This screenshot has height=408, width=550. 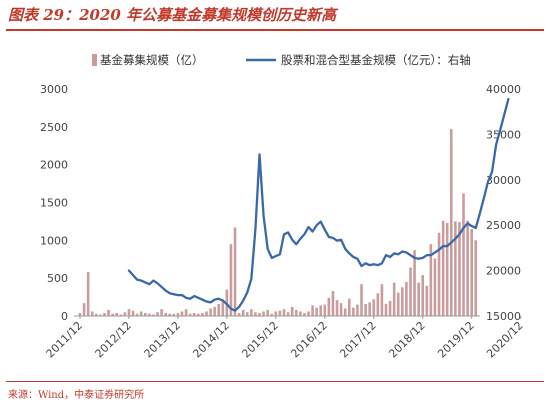 What do you see at coordinates (152, 60) in the screenshot?
I see `legend-bar-label: 基金募集规模（亿）` at bounding box center [152, 60].